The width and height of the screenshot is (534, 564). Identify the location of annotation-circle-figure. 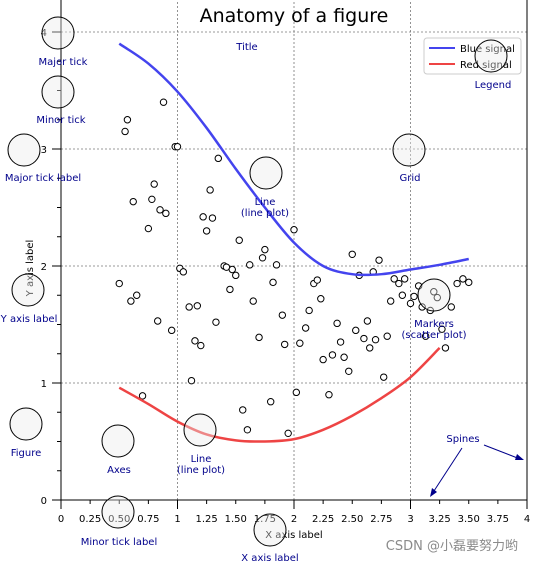
(26, 424).